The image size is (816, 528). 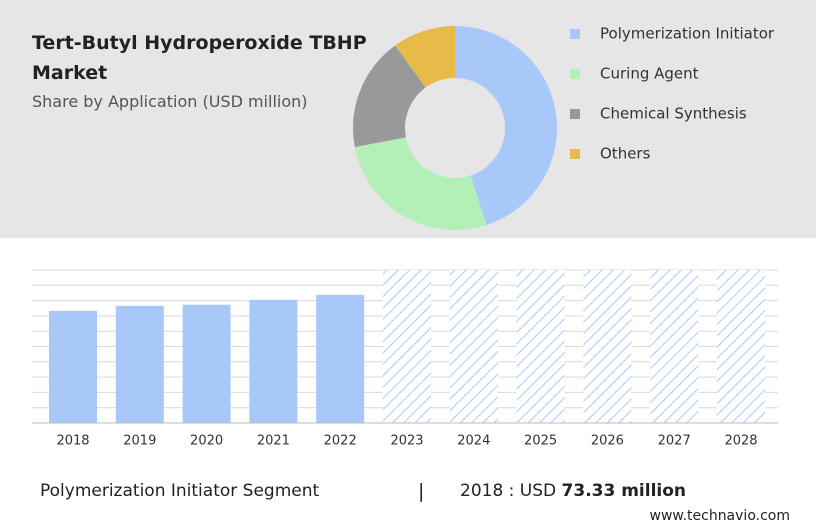 I want to click on footer-segment: Polymerization Initiator Segment, so click(x=180, y=491).